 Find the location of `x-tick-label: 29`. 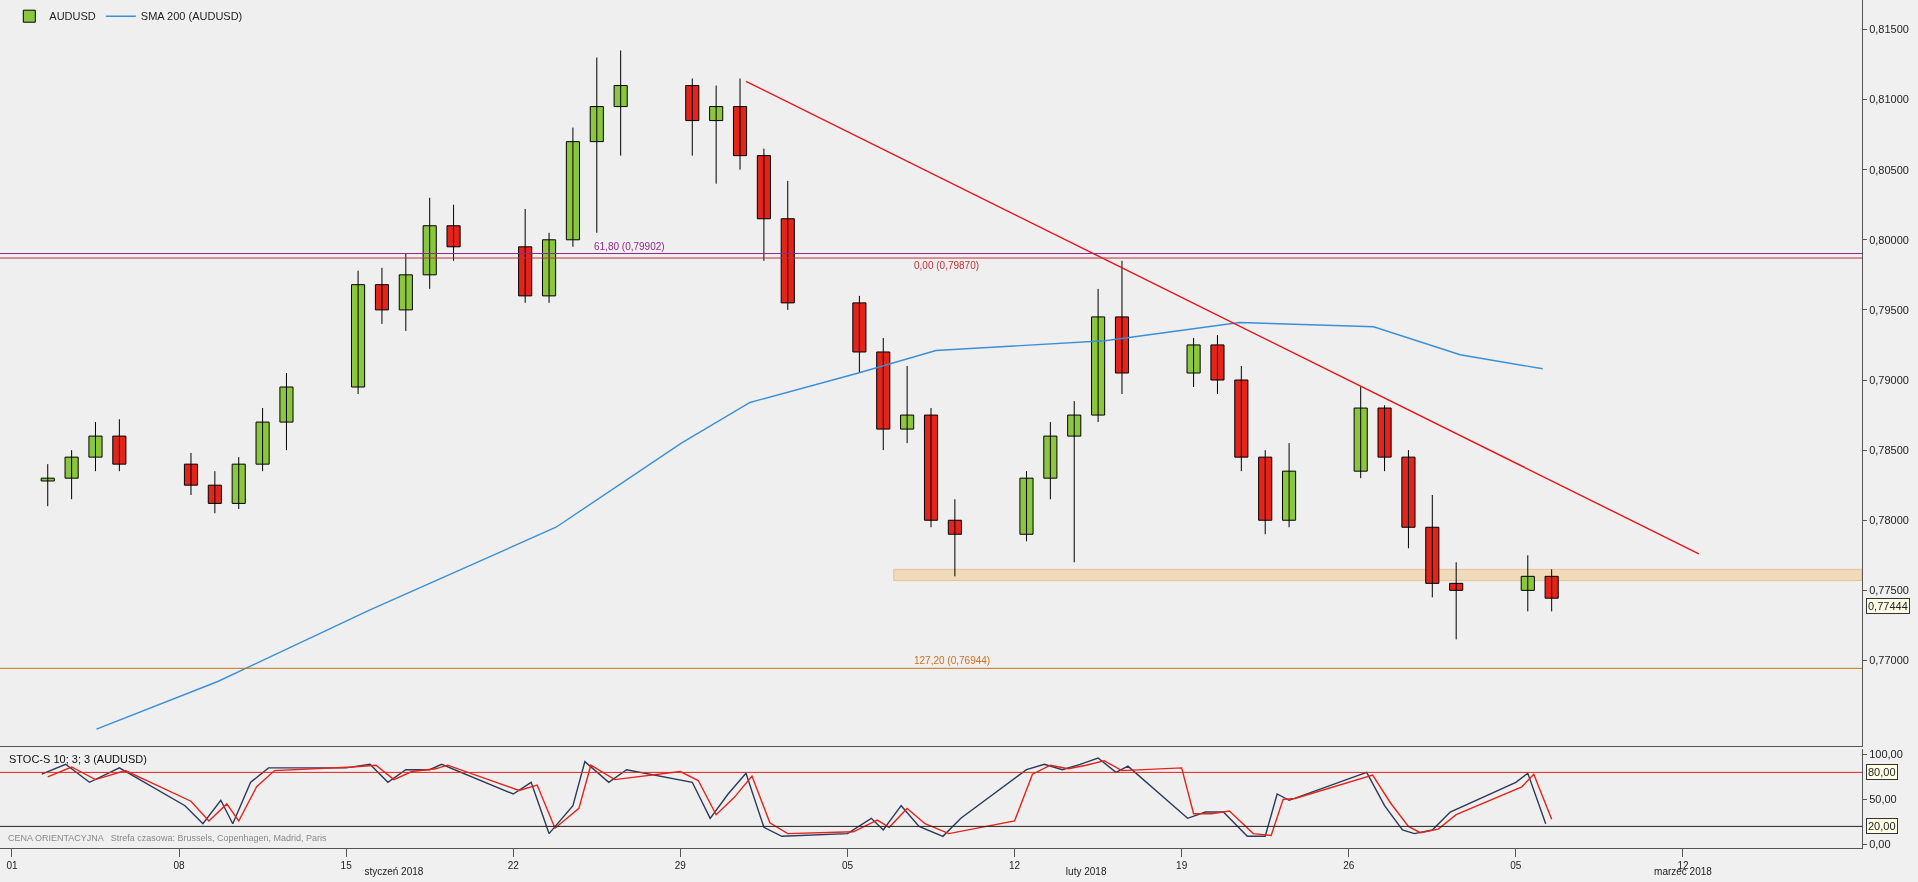

x-tick-label: 29 is located at coordinates (680, 865).